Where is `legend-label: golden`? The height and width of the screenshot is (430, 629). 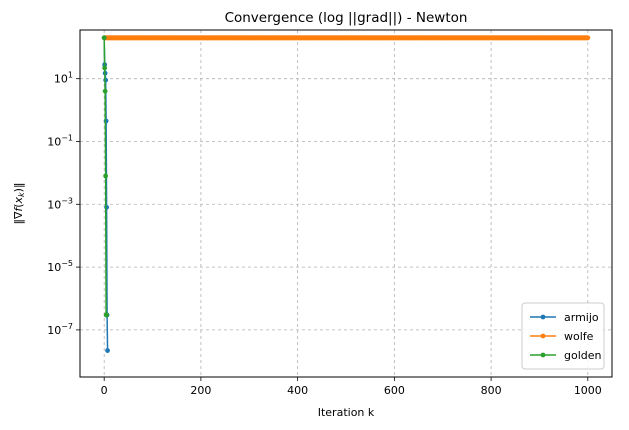
legend-label: golden is located at coordinates (583, 355).